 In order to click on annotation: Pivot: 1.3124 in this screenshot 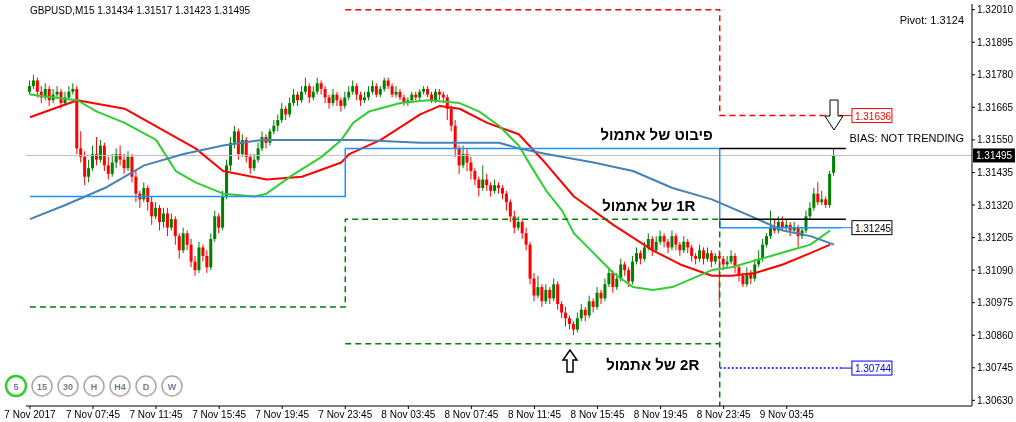, I will do `click(931, 20)`.